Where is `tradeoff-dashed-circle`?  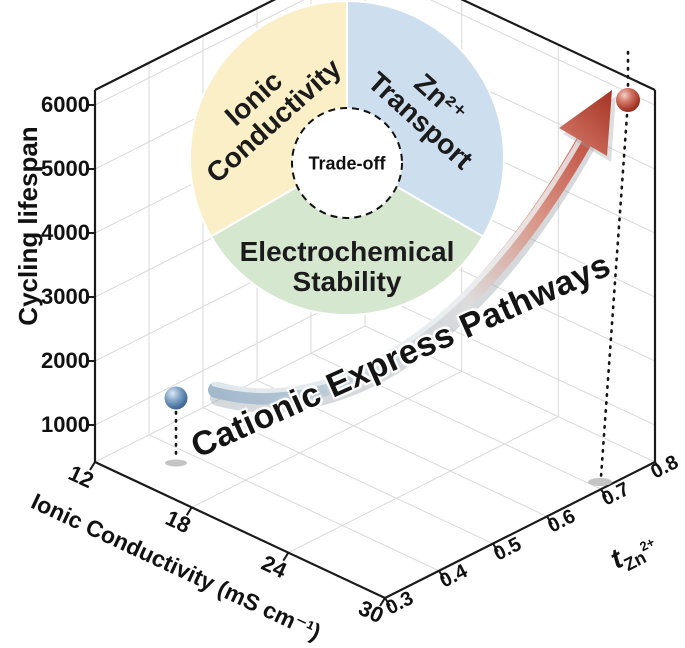 tradeoff-dashed-circle is located at coordinates (347, 163).